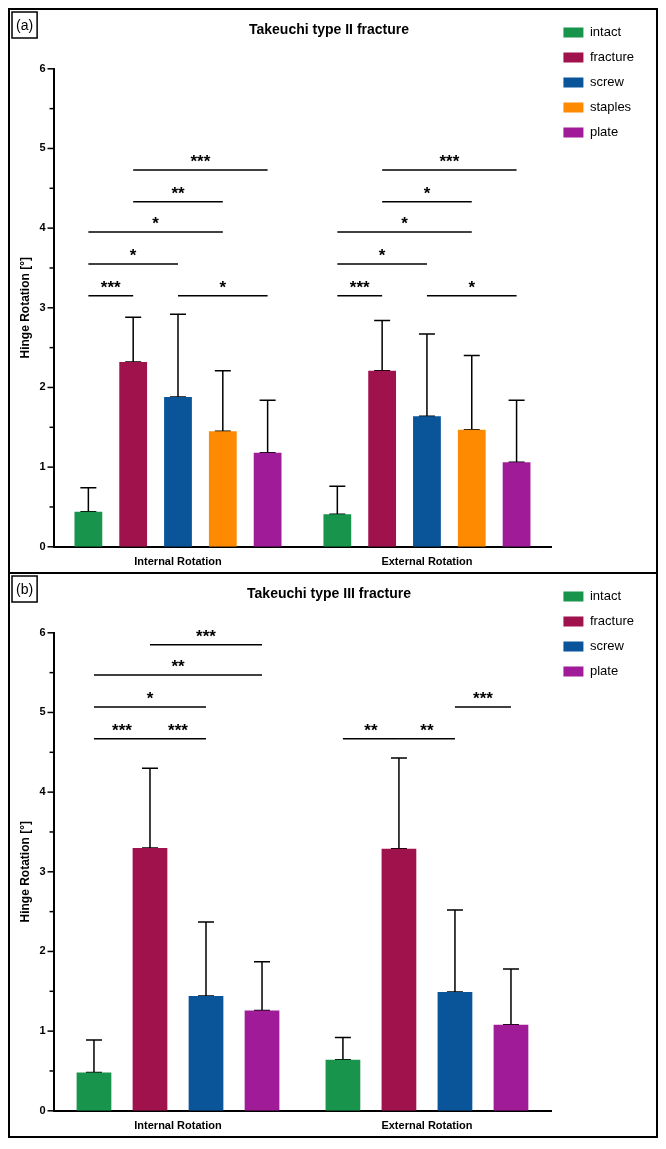 This screenshot has width=666, height=1149. Describe the element at coordinates (25, 588) in the screenshot. I see `text: (b)` at that location.